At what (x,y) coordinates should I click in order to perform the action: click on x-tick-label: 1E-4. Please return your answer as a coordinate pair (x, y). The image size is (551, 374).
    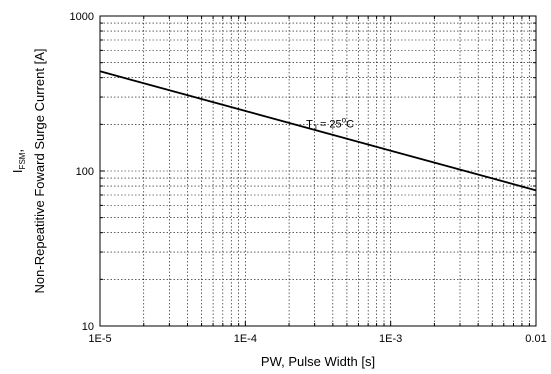
    Looking at the image, I should click on (245, 339).